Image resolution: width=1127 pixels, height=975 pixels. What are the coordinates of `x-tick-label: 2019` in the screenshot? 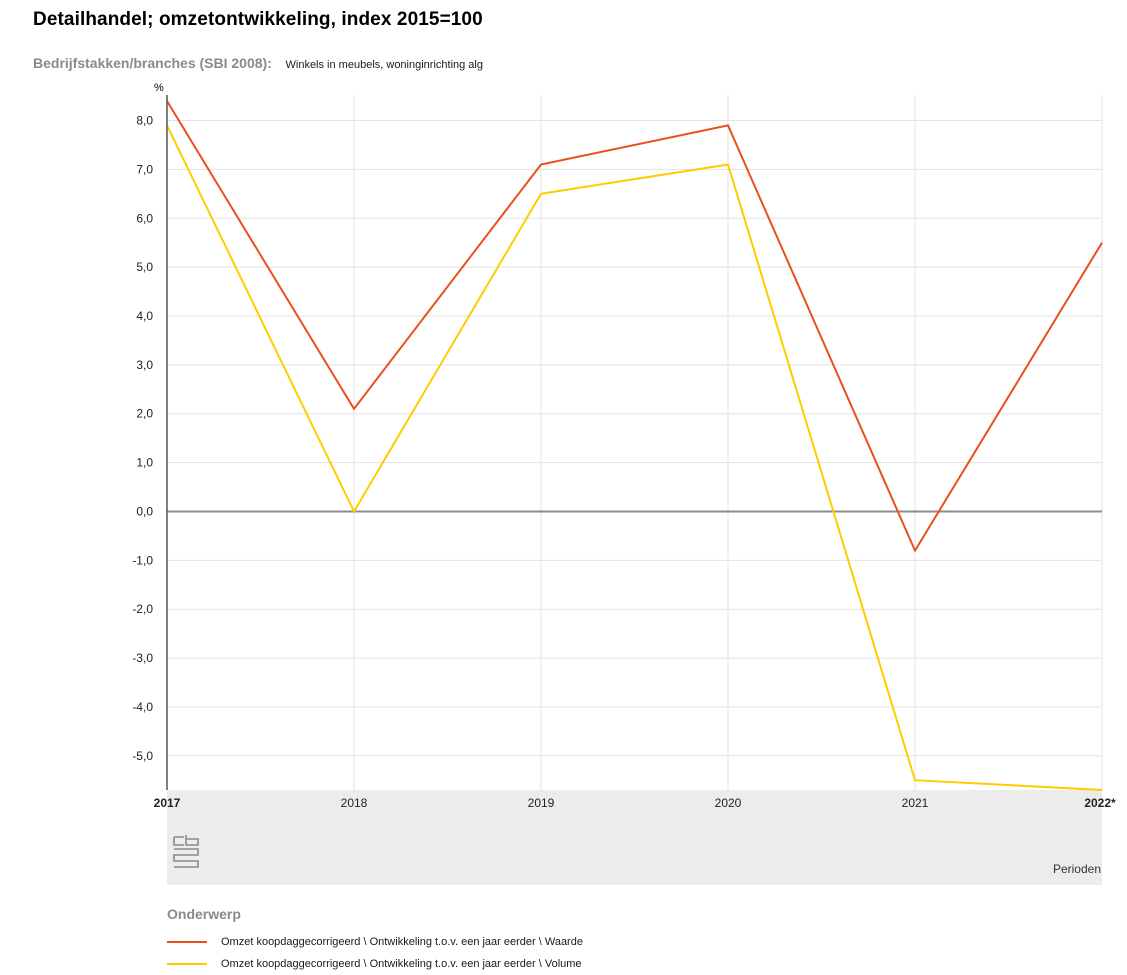 It's located at (541, 803).